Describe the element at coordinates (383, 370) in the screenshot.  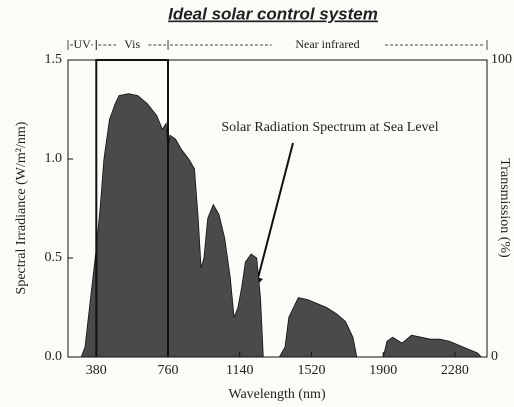
I see `x-tick-label: 1900` at that location.